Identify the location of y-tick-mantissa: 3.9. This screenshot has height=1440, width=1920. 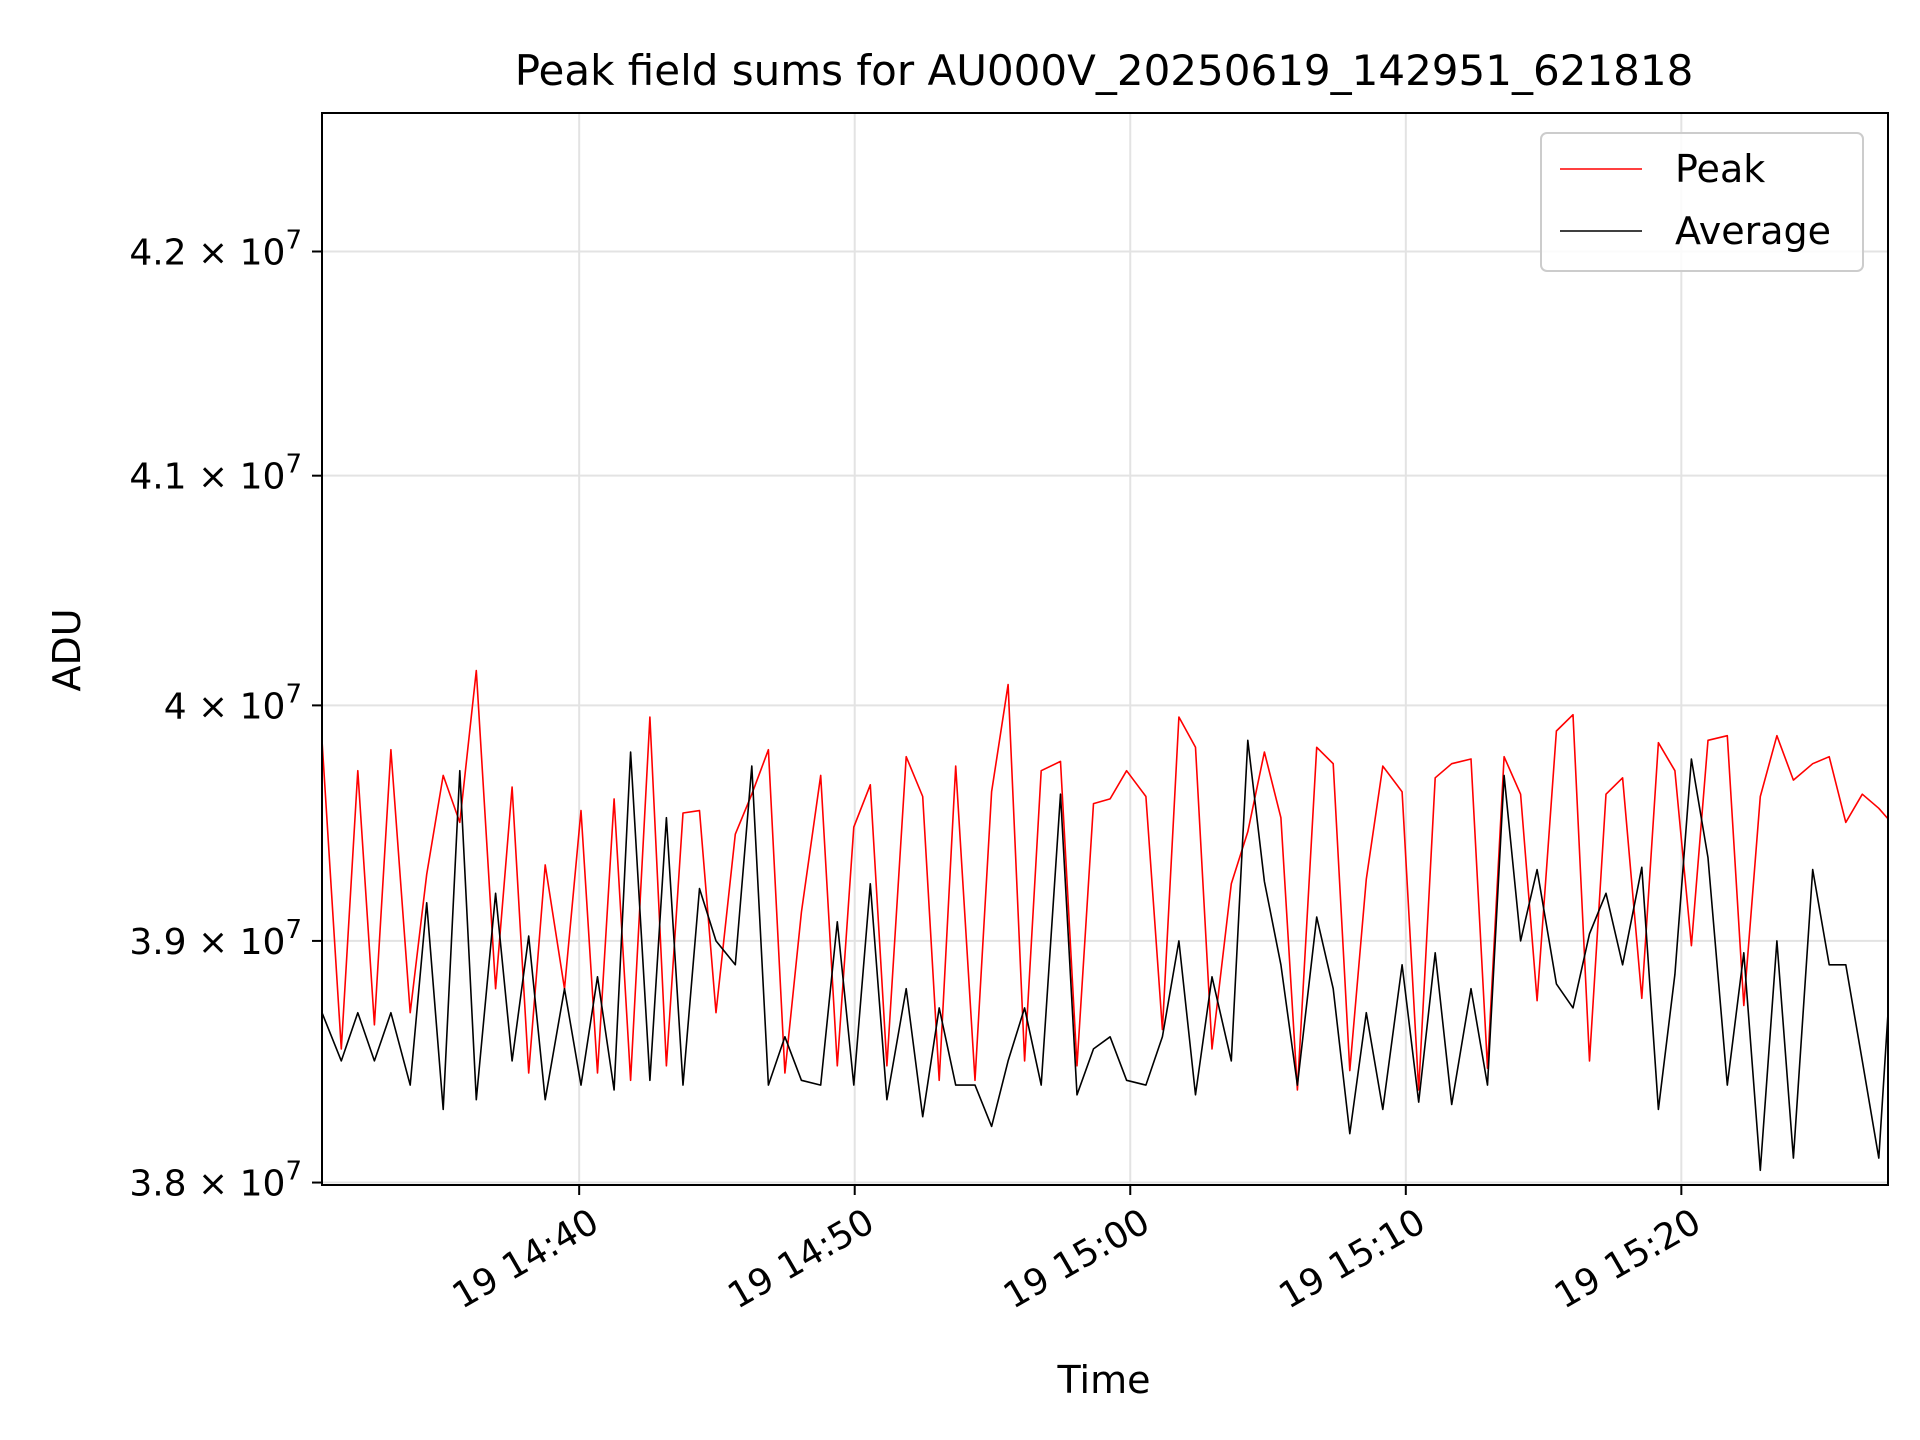
(157, 942).